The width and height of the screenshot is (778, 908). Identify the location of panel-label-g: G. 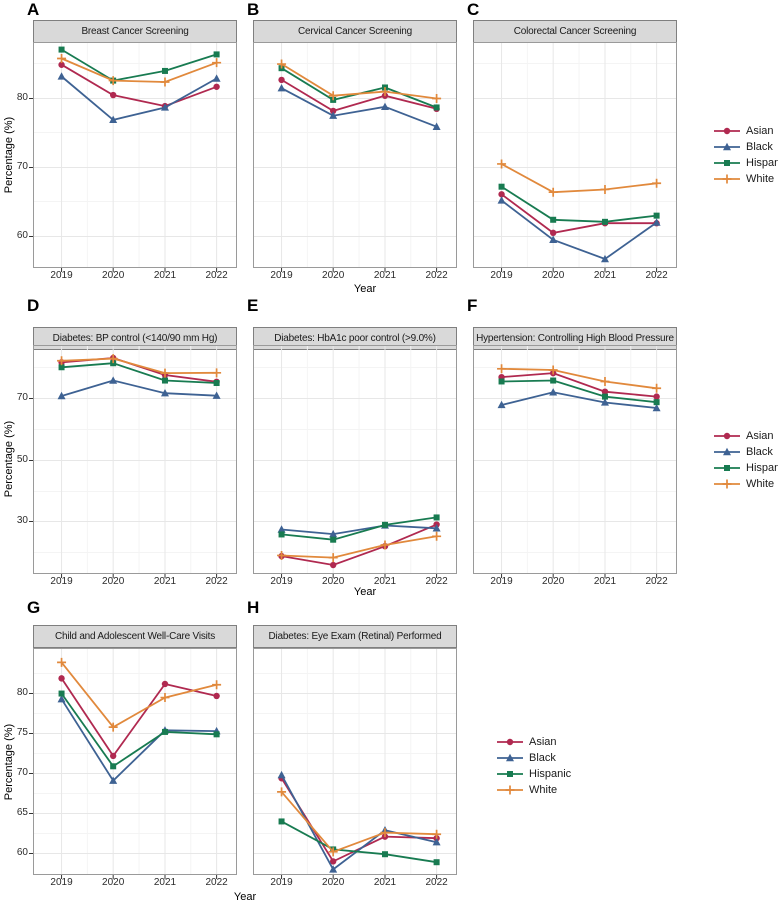
(34, 607).